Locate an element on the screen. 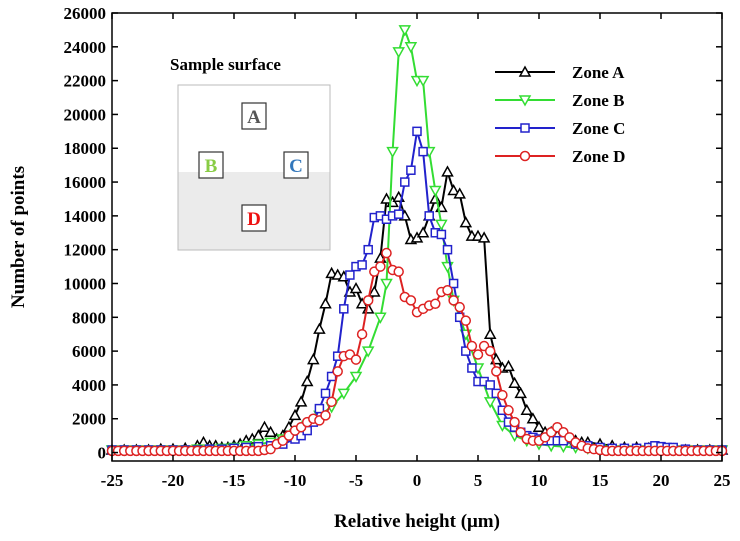 This screenshot has height=541, width=740. legend-label: Zone A is located at coordinates (598, 72).